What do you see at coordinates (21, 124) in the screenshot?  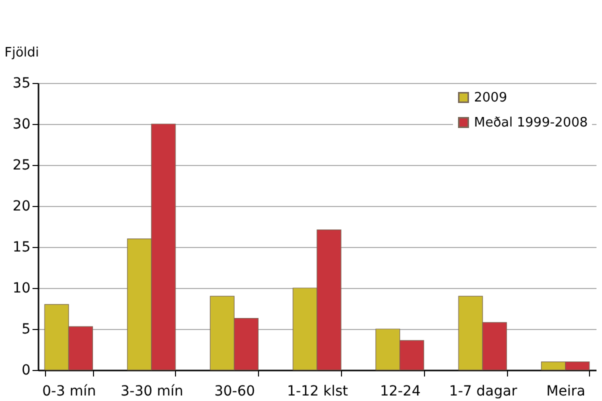 I see `y-tick-label: 30` at bounding box center [21, 124].